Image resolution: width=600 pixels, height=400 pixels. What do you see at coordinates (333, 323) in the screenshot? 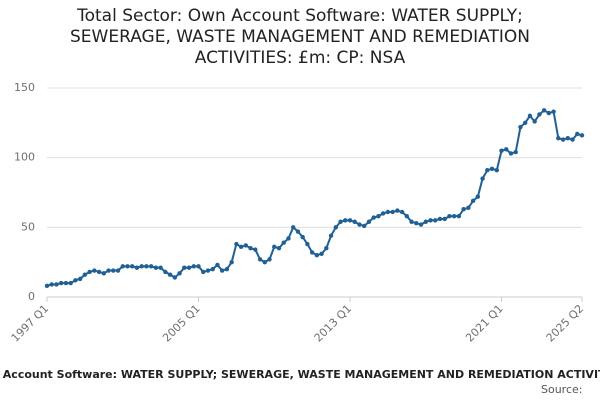
I see `x-tick-label: 2013 Q1` at bounding box center [333, 323].